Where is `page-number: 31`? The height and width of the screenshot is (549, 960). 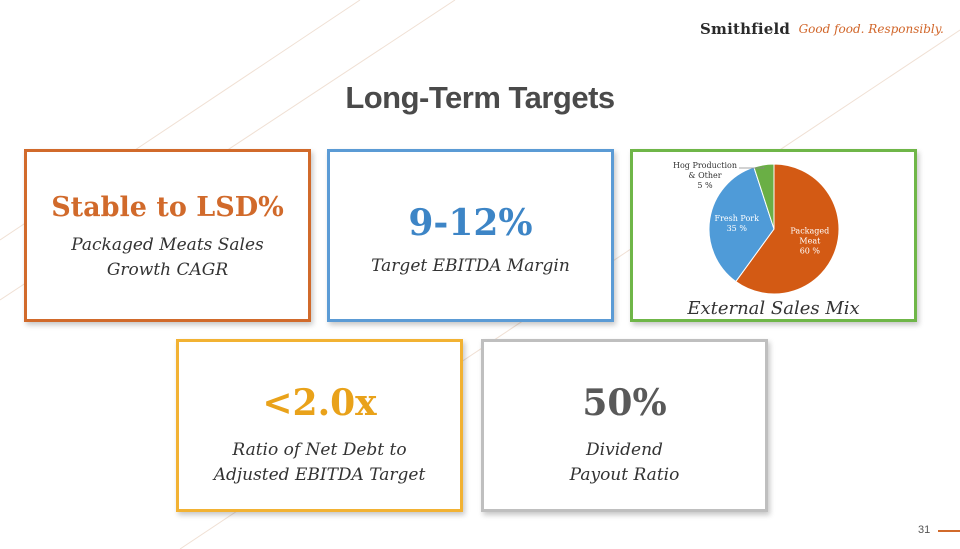
page-number: 31 is located at coordinates (924, 530).